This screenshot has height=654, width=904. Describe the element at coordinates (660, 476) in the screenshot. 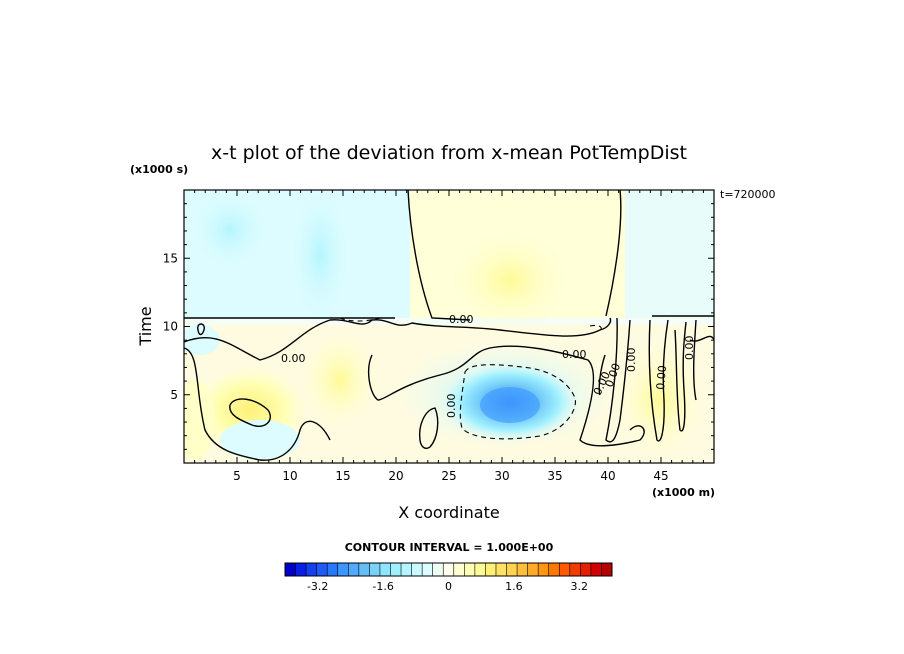

I see `x-tick-label: 45` at that location.